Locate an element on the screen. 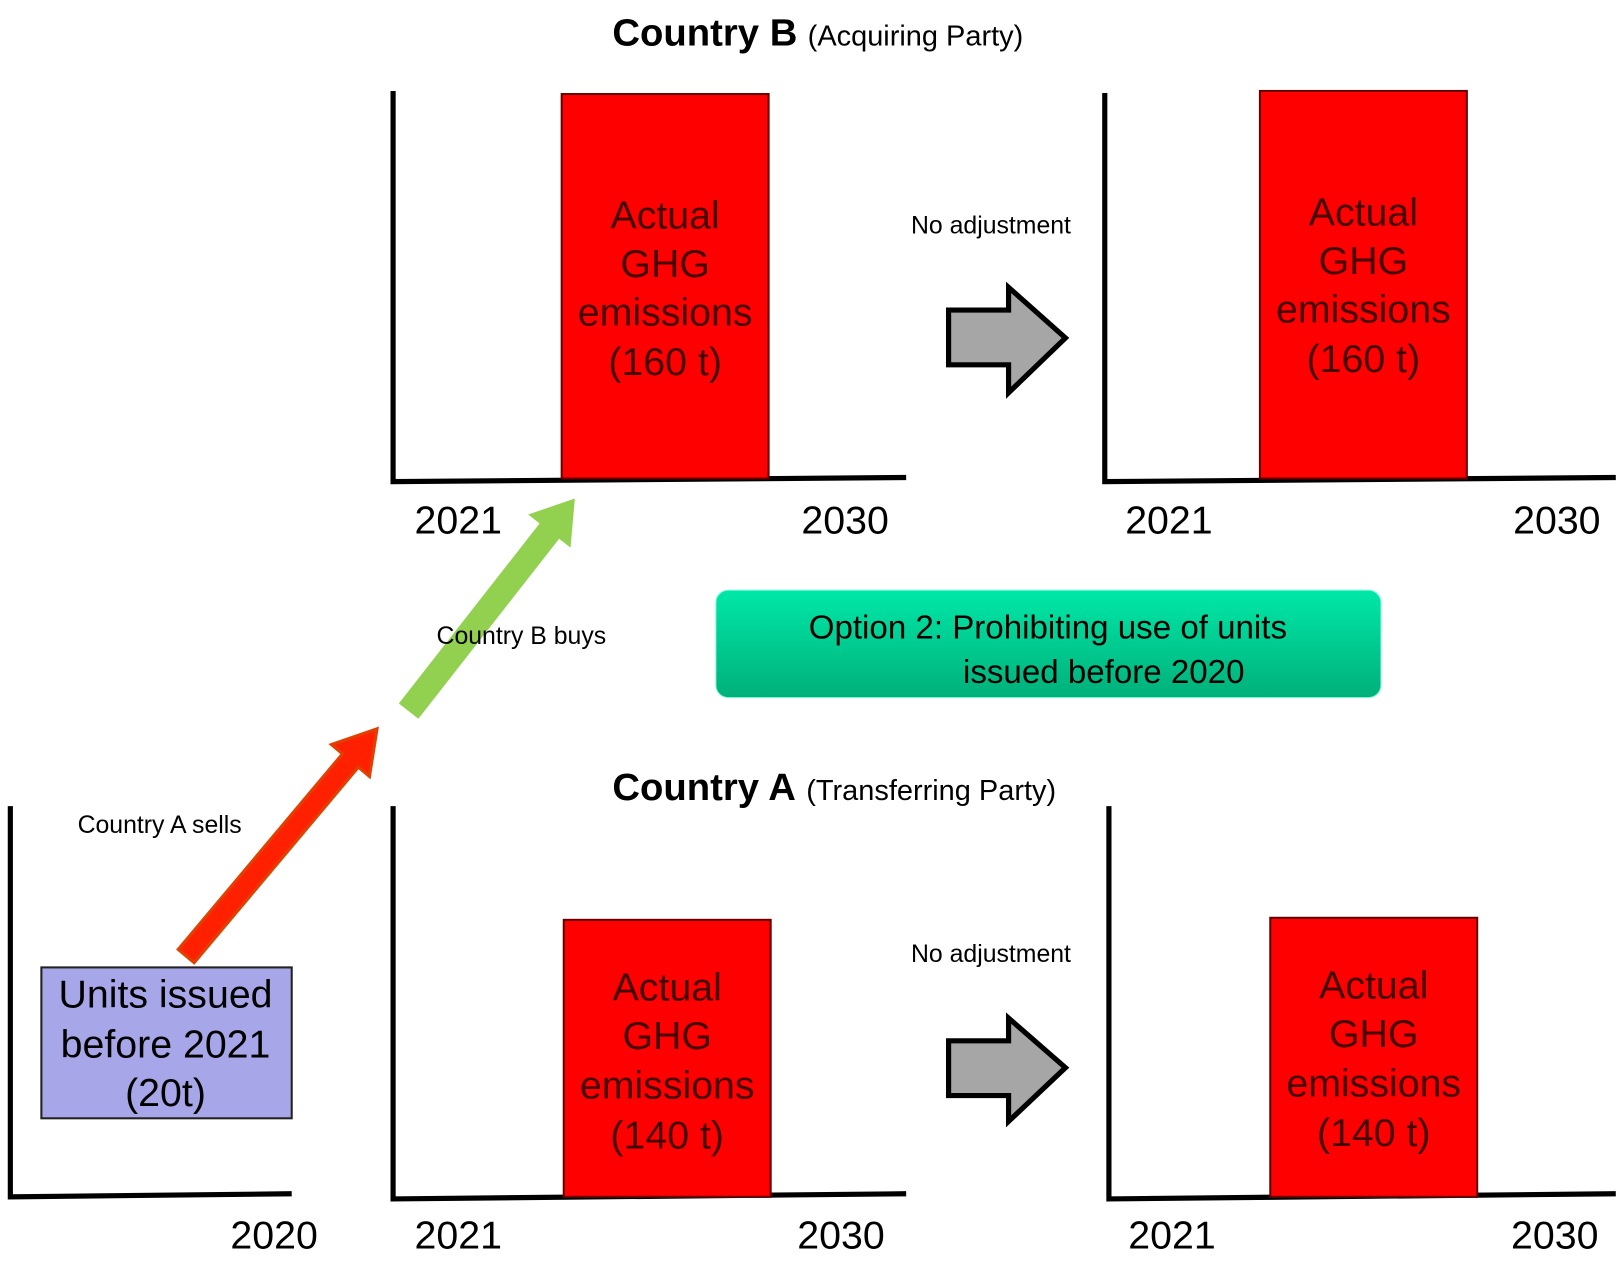 The height and width of the screenshot is (1263, 1622). sell-arrow is located at coordinates (277, 845).